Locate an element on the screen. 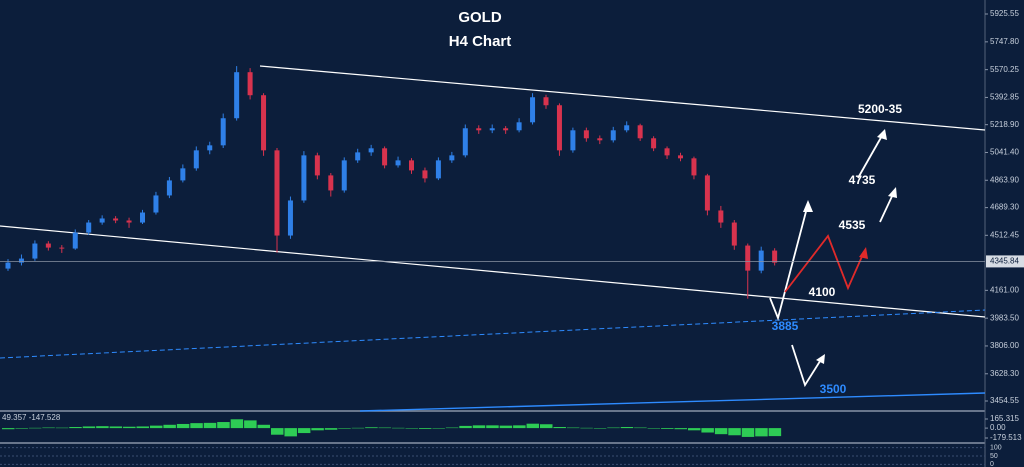 This screenshot has width=1024, height=467. y-tick-label: 4512.45 is located at coordinates (1004, 234).